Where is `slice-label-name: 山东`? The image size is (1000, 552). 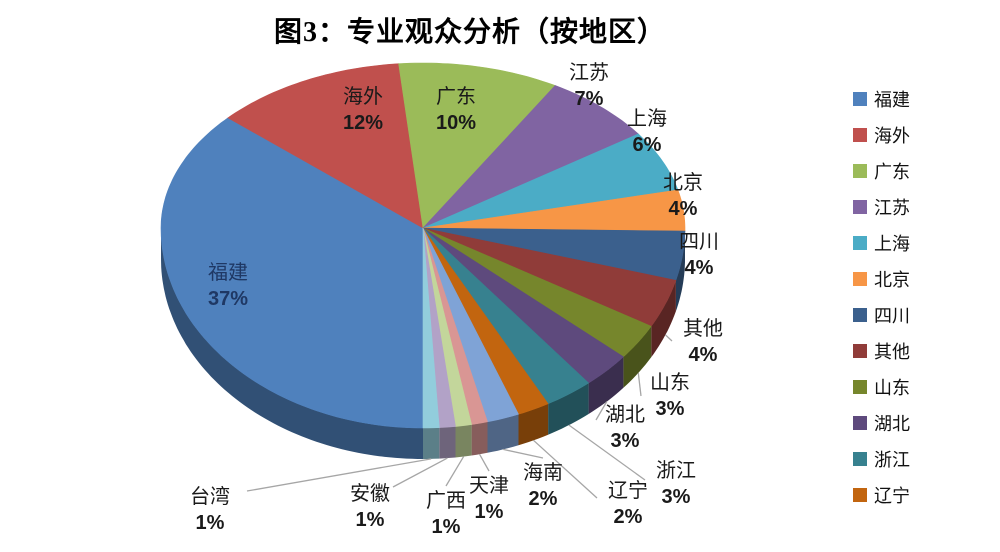 slice-label-name: 山东 is located at coordinates (670, 383).